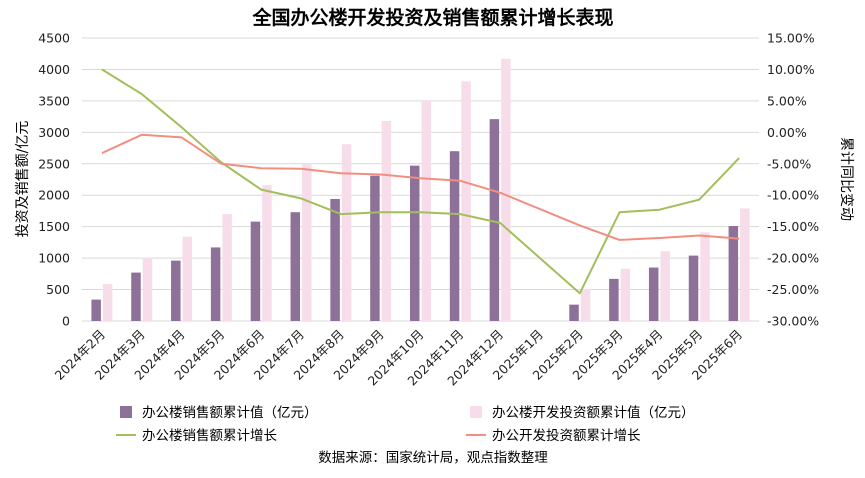  What do you see at coordinates (793, 321) in the screenshot?
I see `y2-tick-label: -30.00%` at bounding box center [793, 321].